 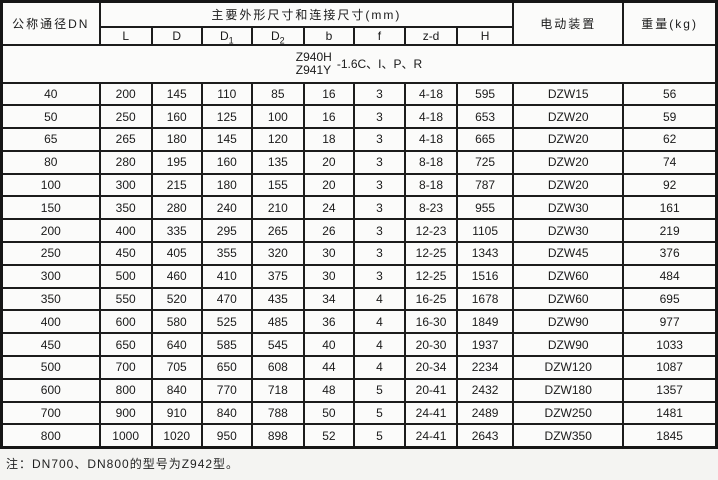 What do you see at coordinates (226, 253) in the screenshot?
I see `spec-cell: 355` at bounding box center [226, 253].